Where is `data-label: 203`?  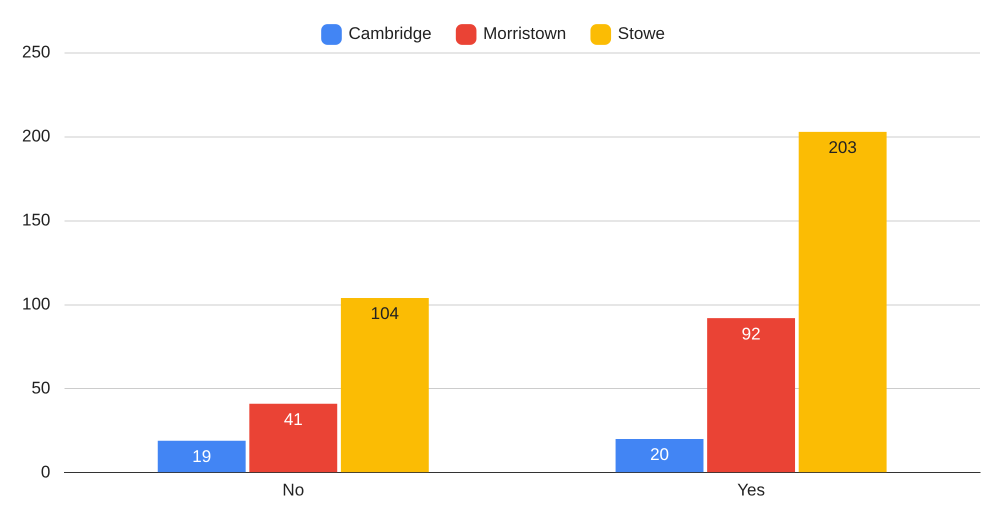
data-label: 203 is located at coordinates (842, 148).